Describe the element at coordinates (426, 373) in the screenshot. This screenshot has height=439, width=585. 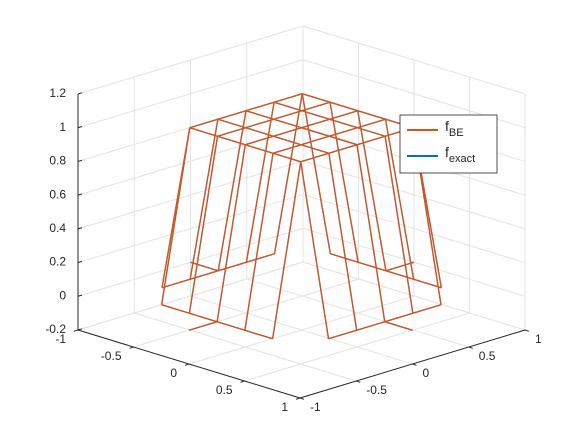
I see `y-tick-label: 0` at that location.